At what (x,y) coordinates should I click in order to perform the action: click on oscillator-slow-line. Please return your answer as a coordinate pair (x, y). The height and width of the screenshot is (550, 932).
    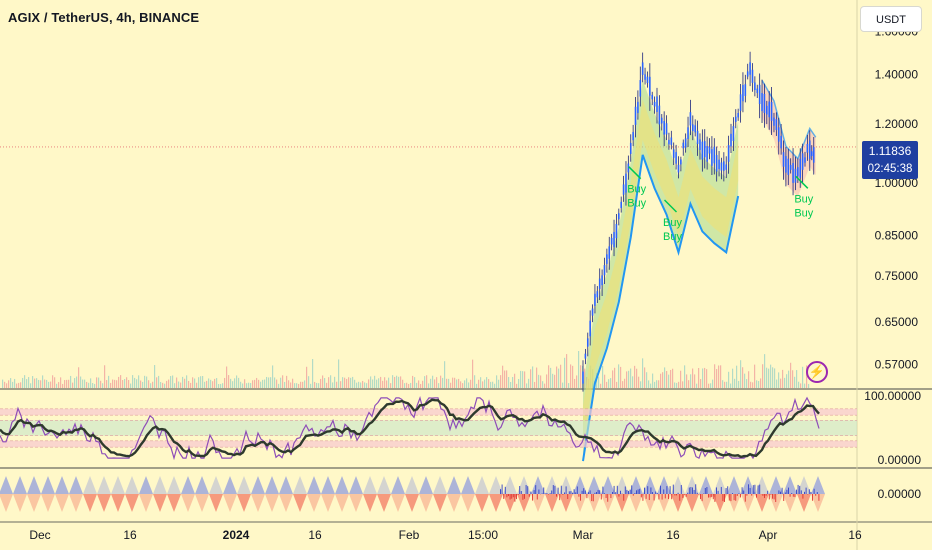
    Looking at the image, I should click on (410, 428).